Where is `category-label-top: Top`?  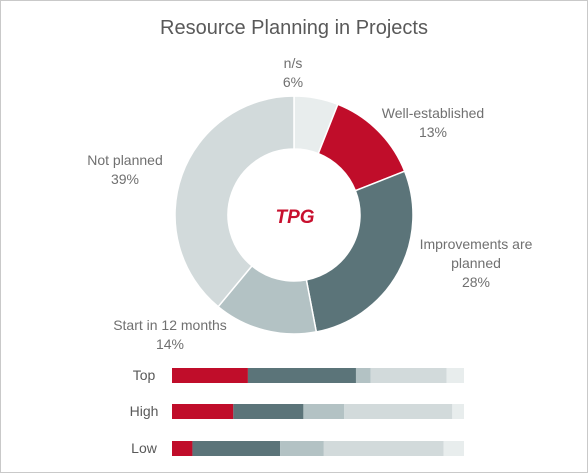
category-label-top: Top is located at coordinates (144, 375).